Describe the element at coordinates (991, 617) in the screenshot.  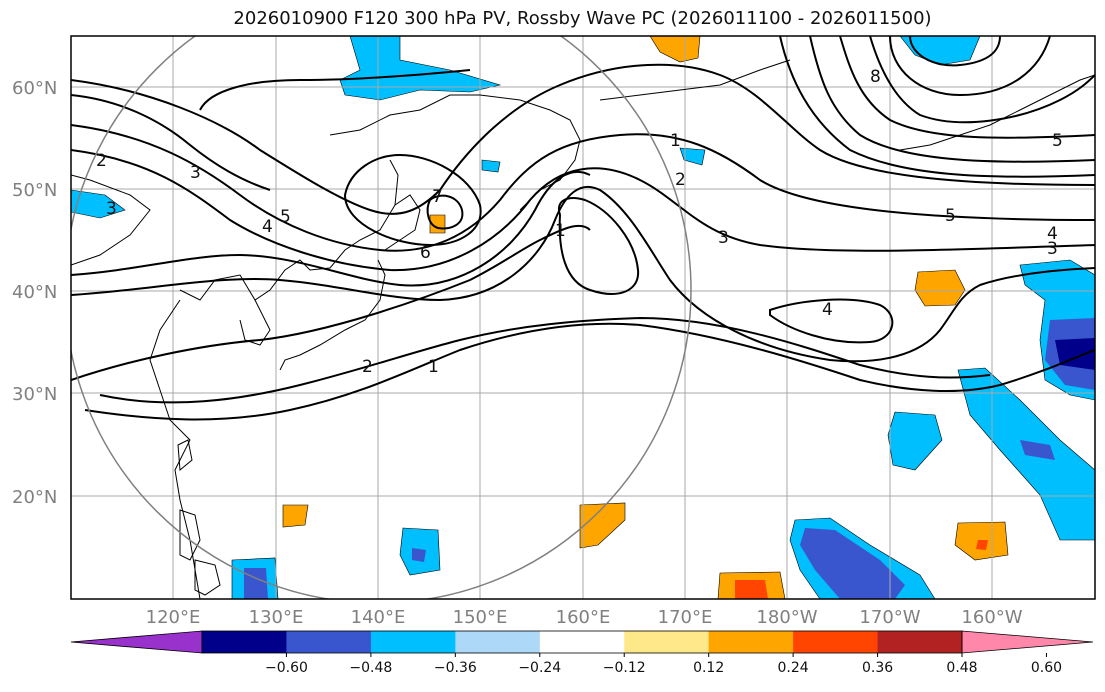
I see `lon-label: 160°W` at that location.